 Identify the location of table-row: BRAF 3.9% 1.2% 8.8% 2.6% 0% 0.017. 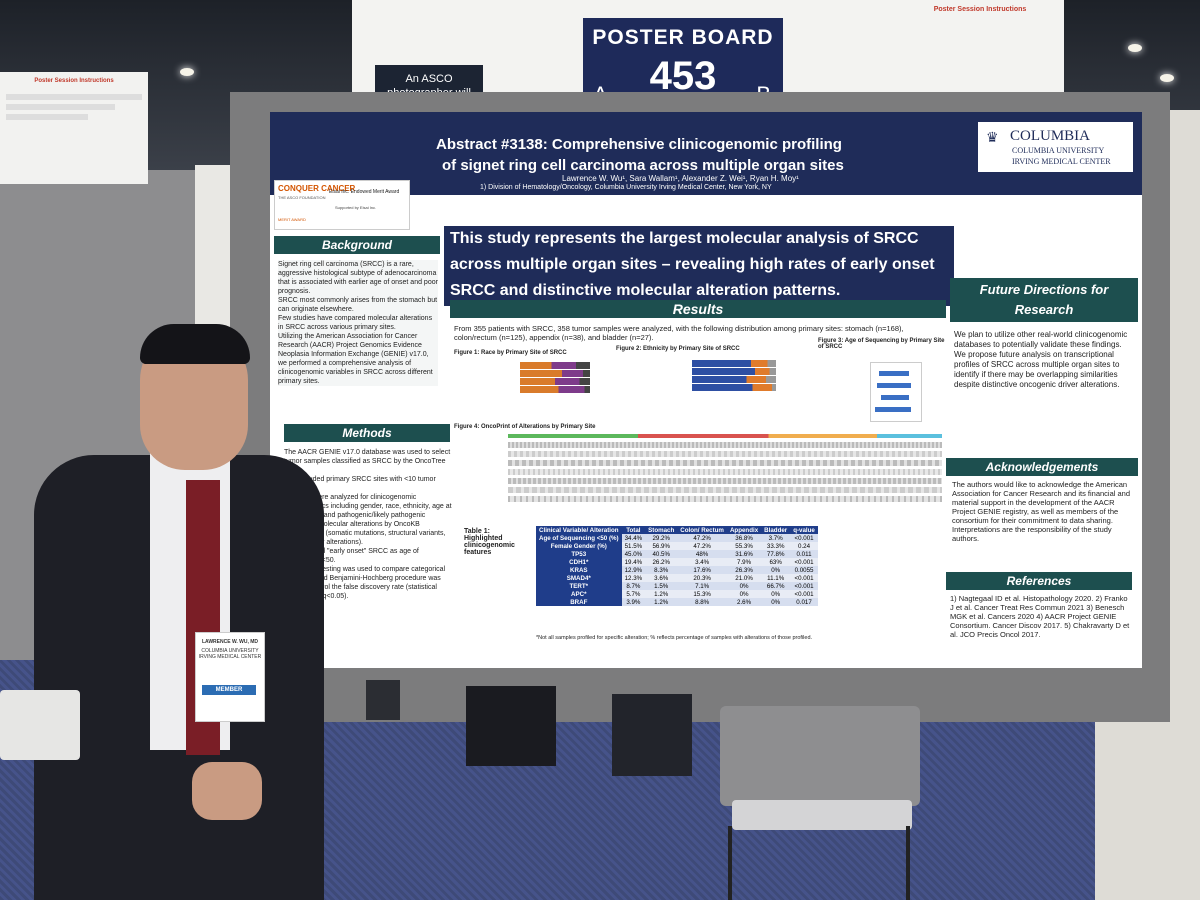
(677, 602).